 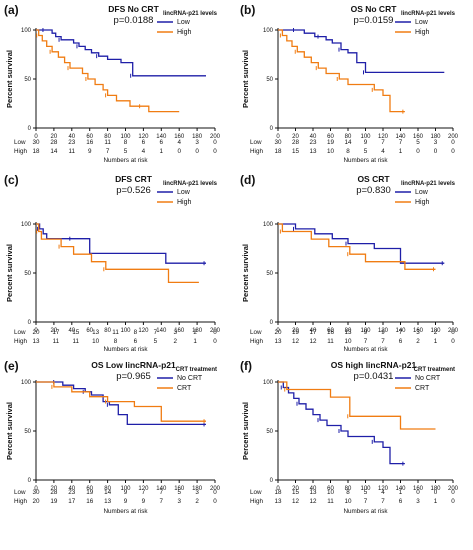 I want to click on panel-label: (f), so click(x=246, y=366).